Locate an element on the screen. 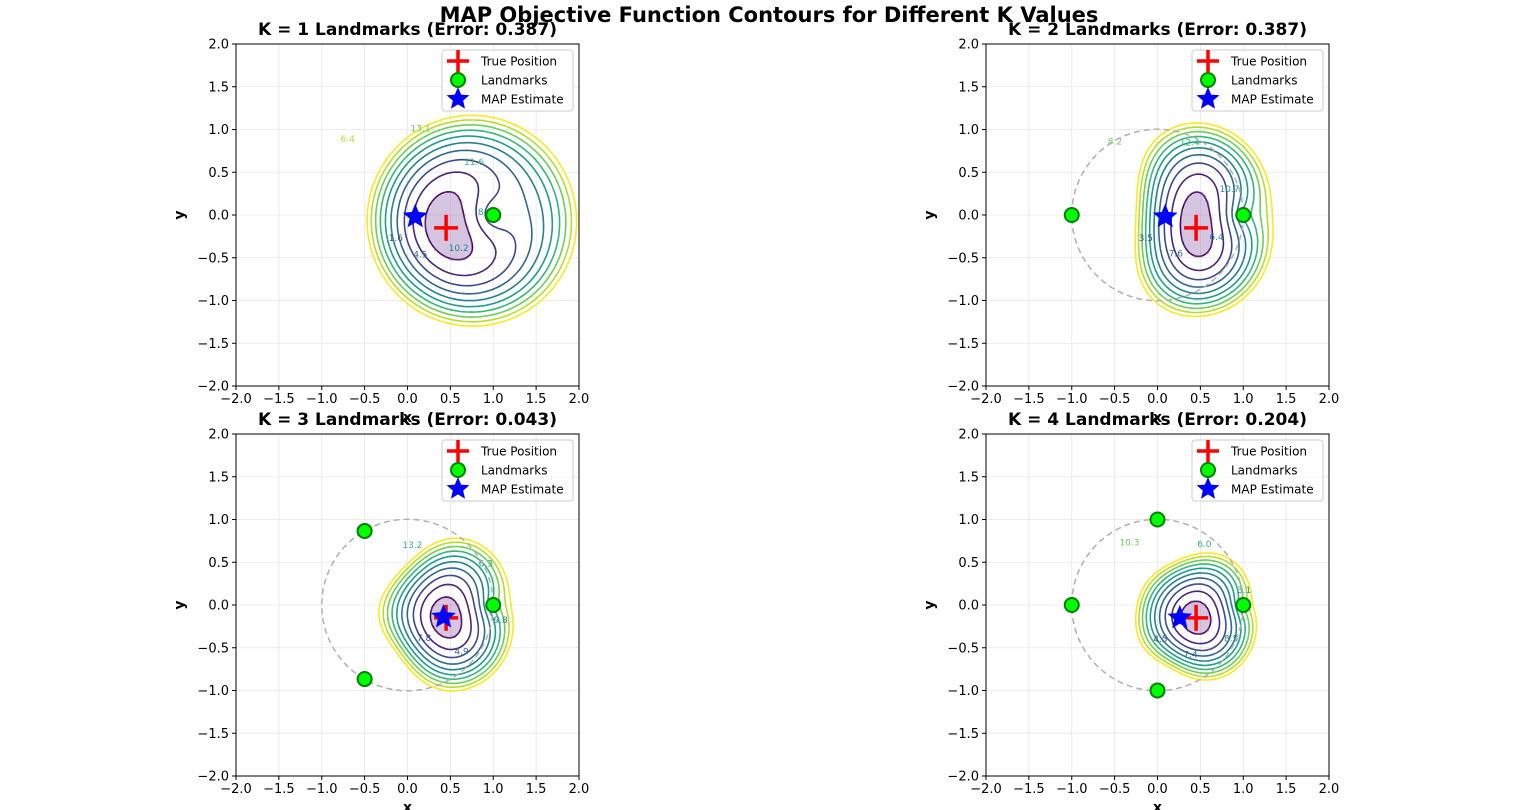 Image resolution: width=1539 pixels, height=810 pixels. contour-set: 4.5 7.4 8.5 3.1 6.0 10.3 is located at coordinates (1188, 610).